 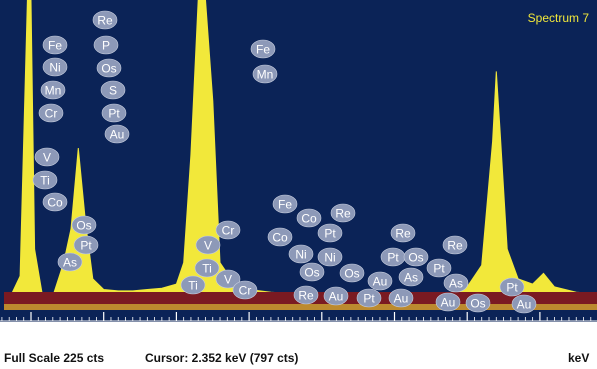 I want to click on element-label-p: P, so click(x=106, y=45).